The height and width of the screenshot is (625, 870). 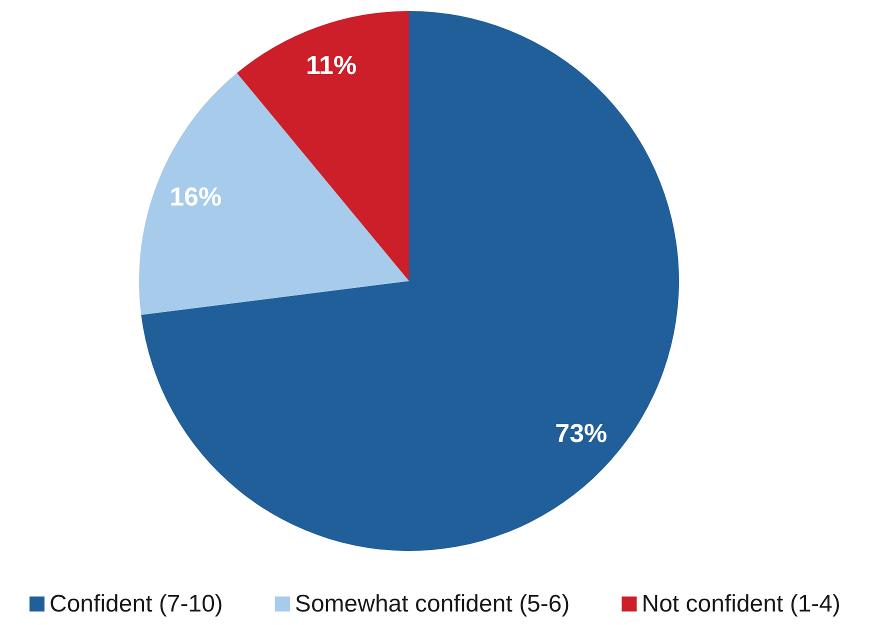 What do you see at coordinates (136, 604) in the screenshot?
I see `legend-label: Confident (7-10)` at bounding box center [136, 604].